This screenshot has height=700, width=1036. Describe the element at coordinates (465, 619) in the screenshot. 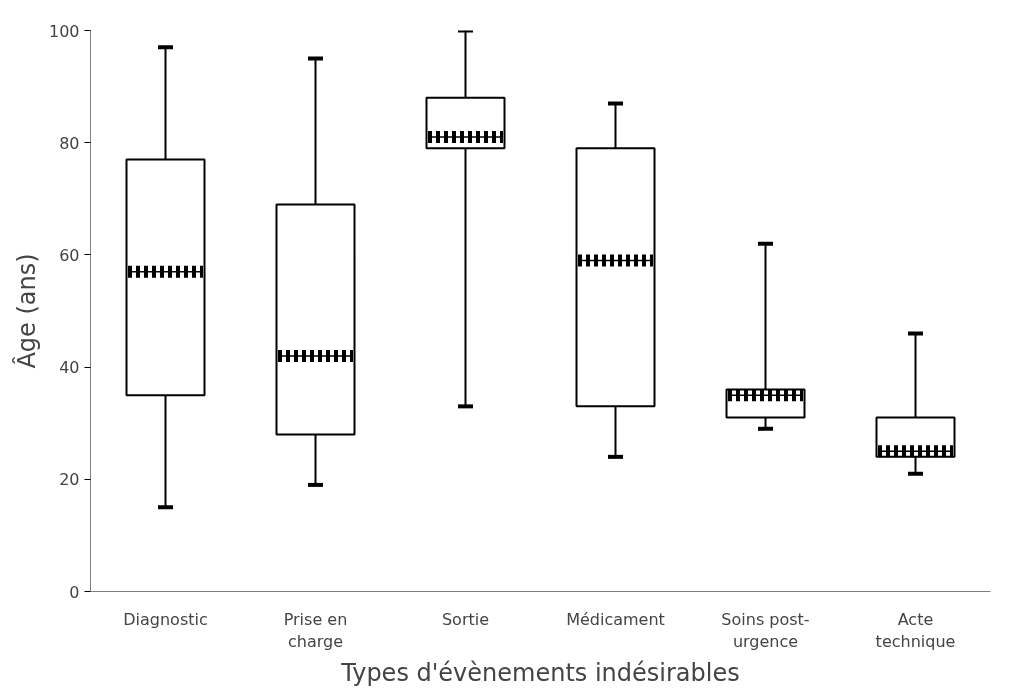

I see `x-tick-label: Sortie` at that location.